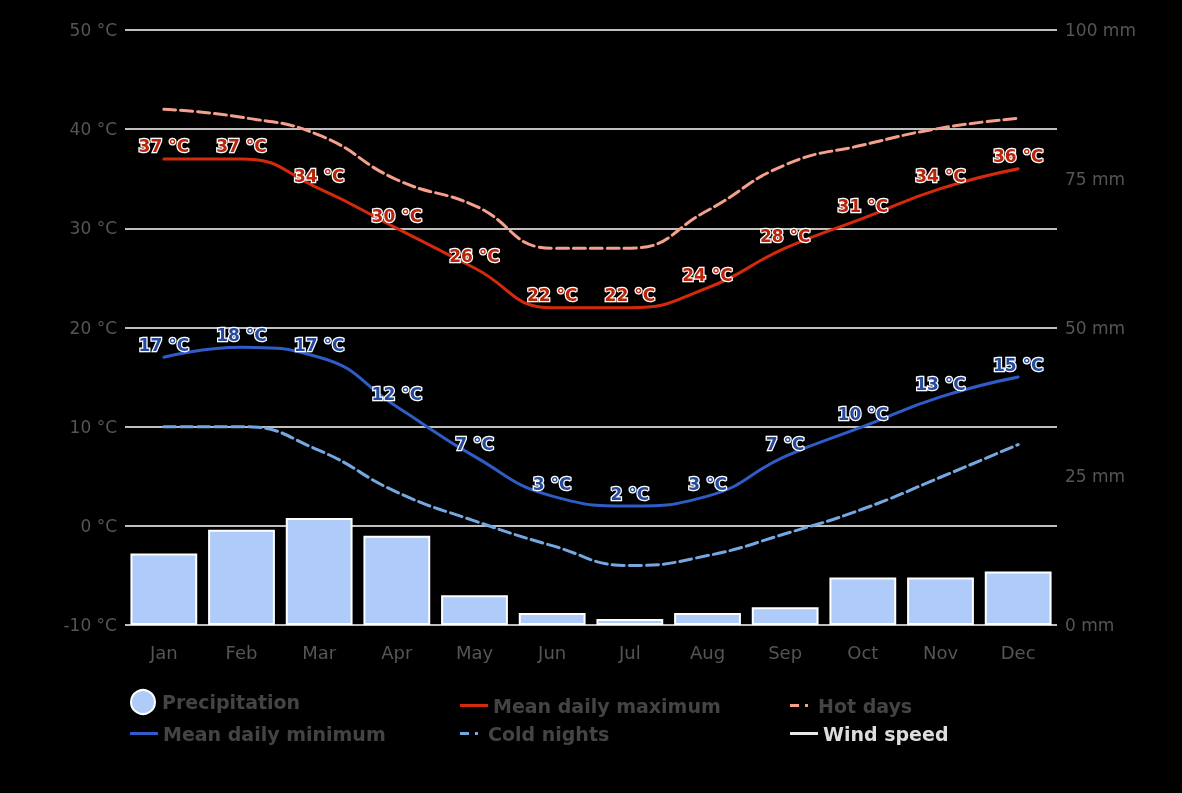  What do you see at coordinates (940, 384) in the screenshot?
I see `data-label: 13 °C` at bounding box center [940, 384].